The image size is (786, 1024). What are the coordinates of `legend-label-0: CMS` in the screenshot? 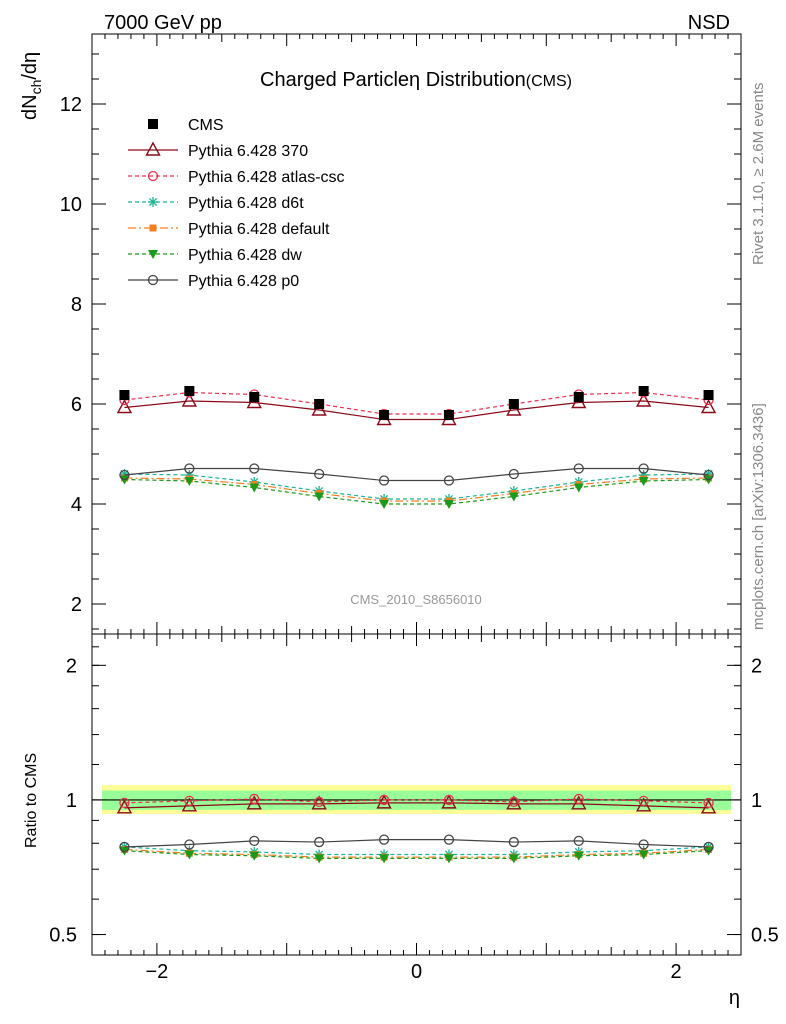 It's located at (206, 125).